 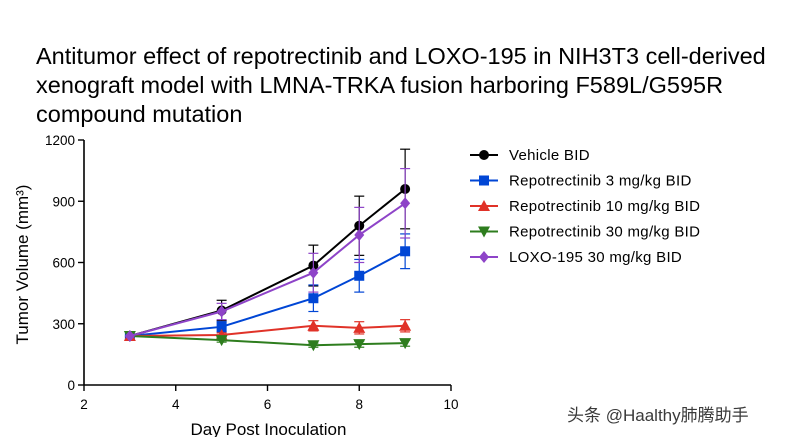 What do you see at coordinates (268, 404) in the screenshot?
I see `x-tick-label: 6` at bounding box center [268, 404].